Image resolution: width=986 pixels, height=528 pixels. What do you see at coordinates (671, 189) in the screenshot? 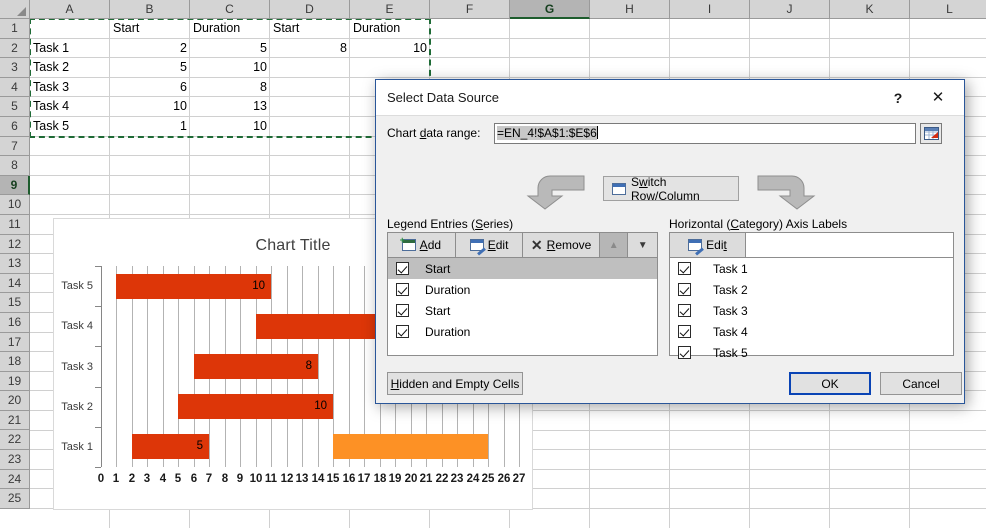
I see `switch-row-column-button: Switch Row/Column` at bounding box center [671, 189].